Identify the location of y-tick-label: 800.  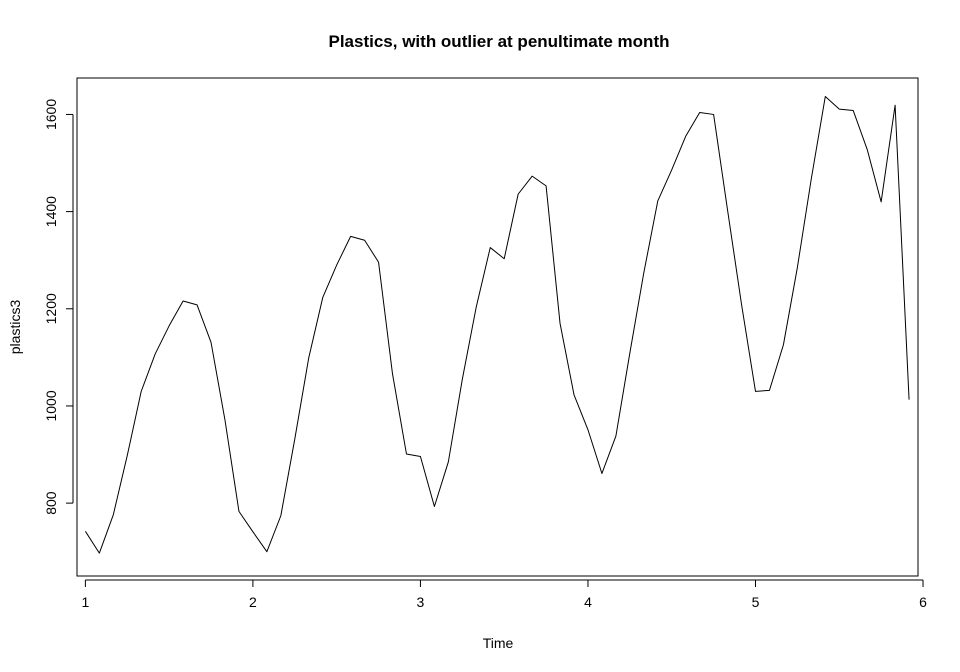
(51, 503).